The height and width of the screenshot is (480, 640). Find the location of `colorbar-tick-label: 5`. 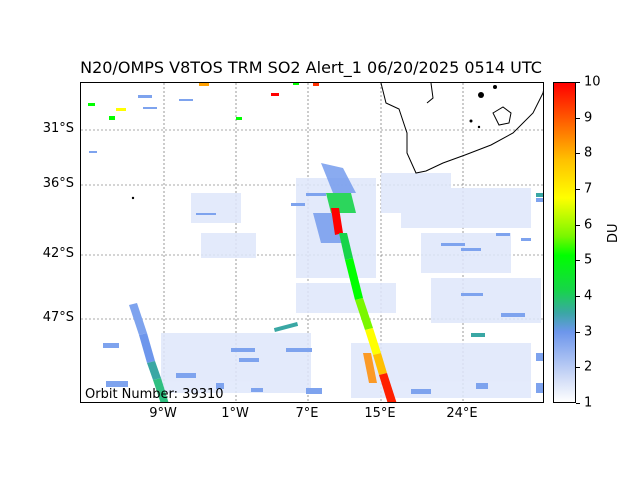

colorbar-tick-label: 5 is located at coordinates (588, 260).